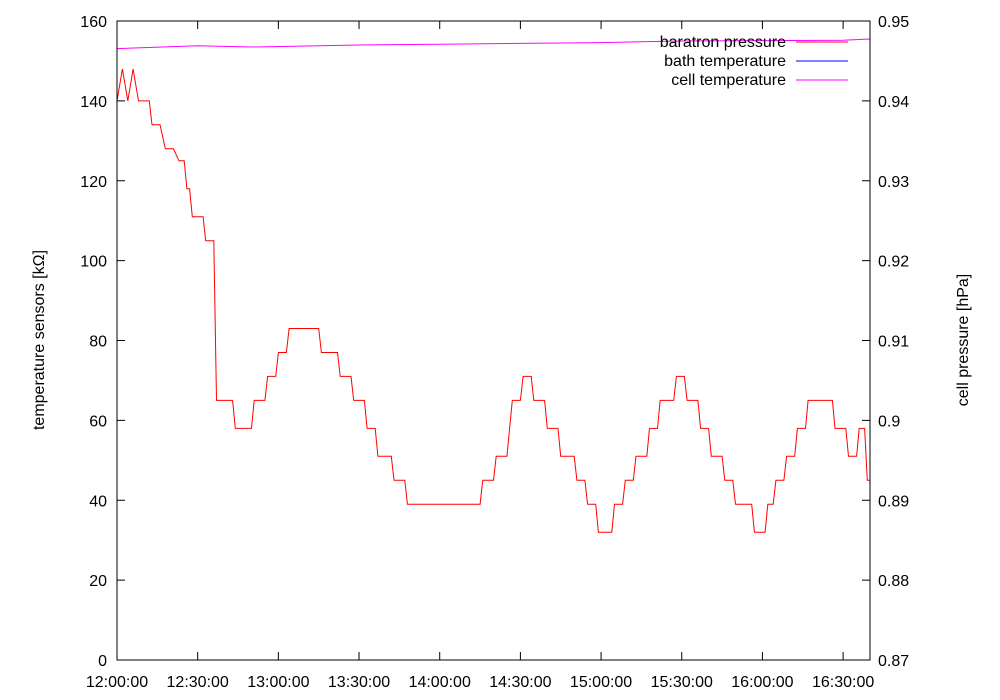 The height and width of the screenshot is (700, 1000). I want to click on right-y-tick-label: 0.9, so click(889, 421).